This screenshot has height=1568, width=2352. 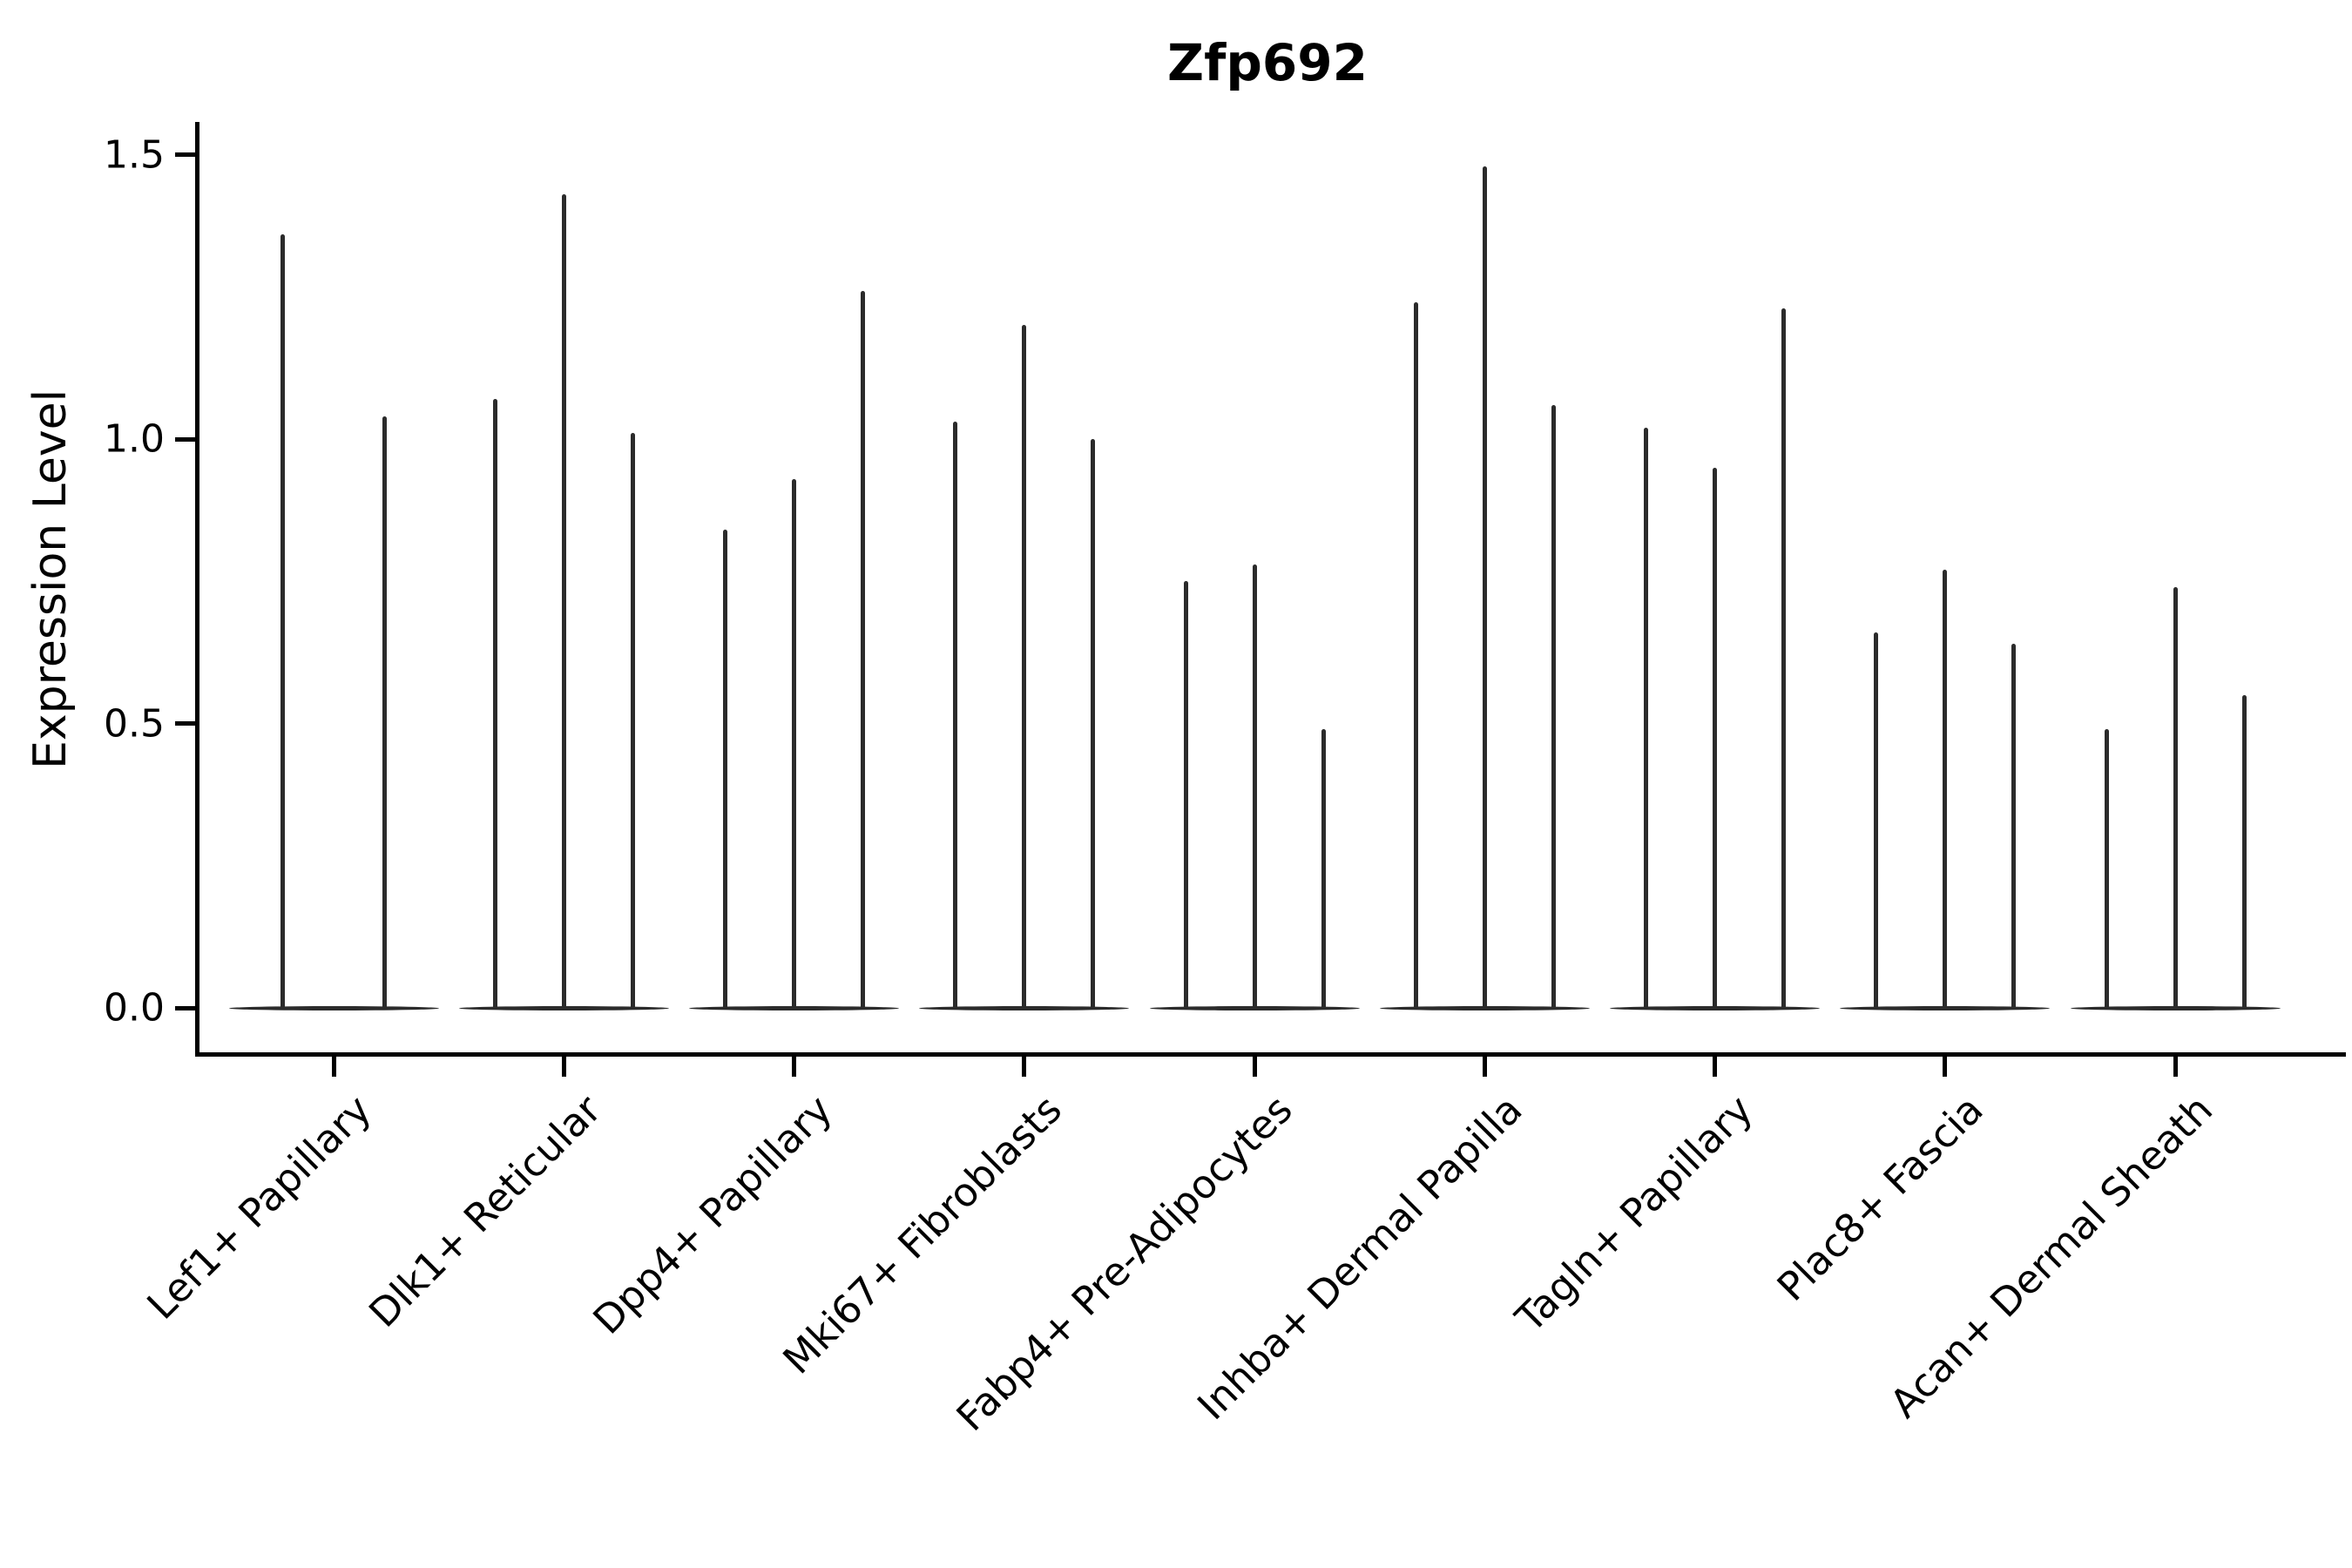 I want to click on y-tick-label: 0.5, so click(x=134, y=723).